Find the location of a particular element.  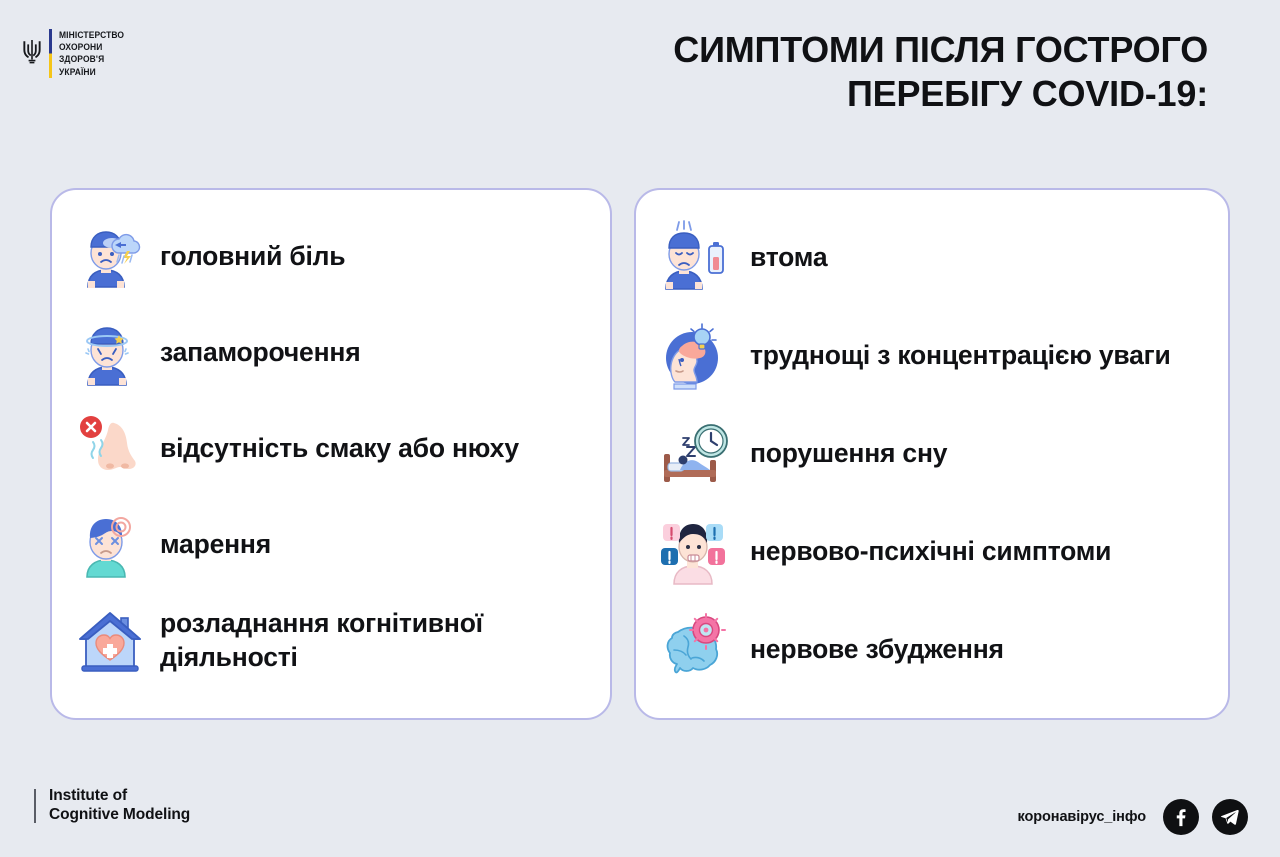

symptom-item: втома is located at coordinates (931, 257).